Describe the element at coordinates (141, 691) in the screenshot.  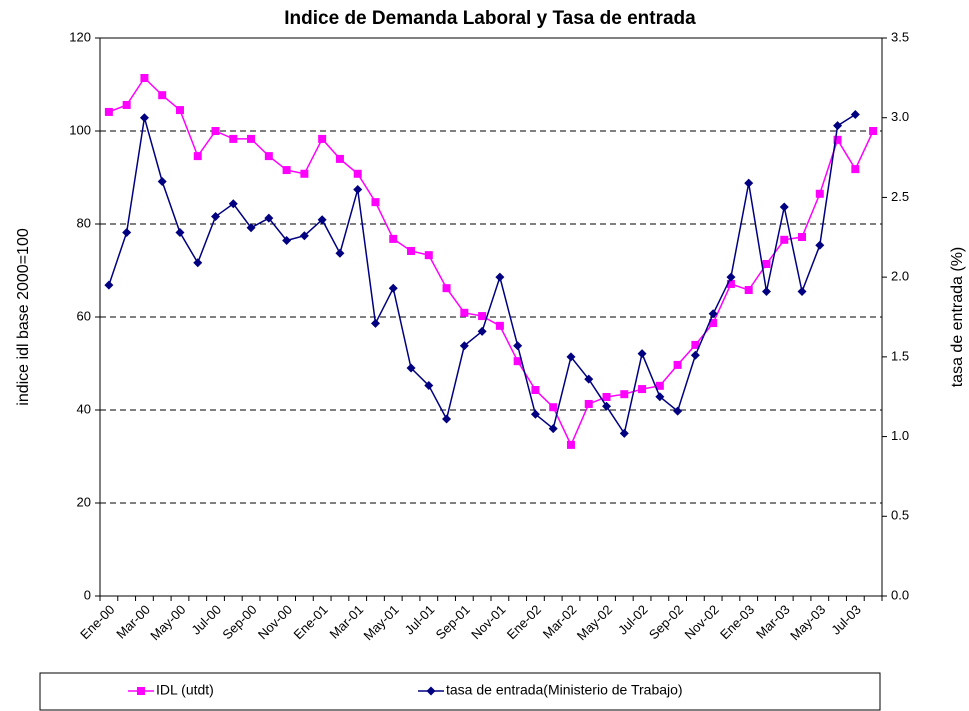
I see `legend-marker` at that location.